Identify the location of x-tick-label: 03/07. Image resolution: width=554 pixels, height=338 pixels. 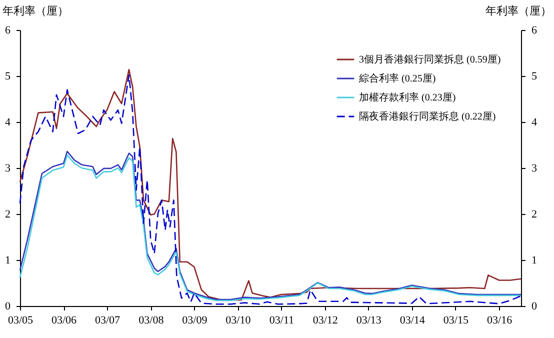
(108, 320).